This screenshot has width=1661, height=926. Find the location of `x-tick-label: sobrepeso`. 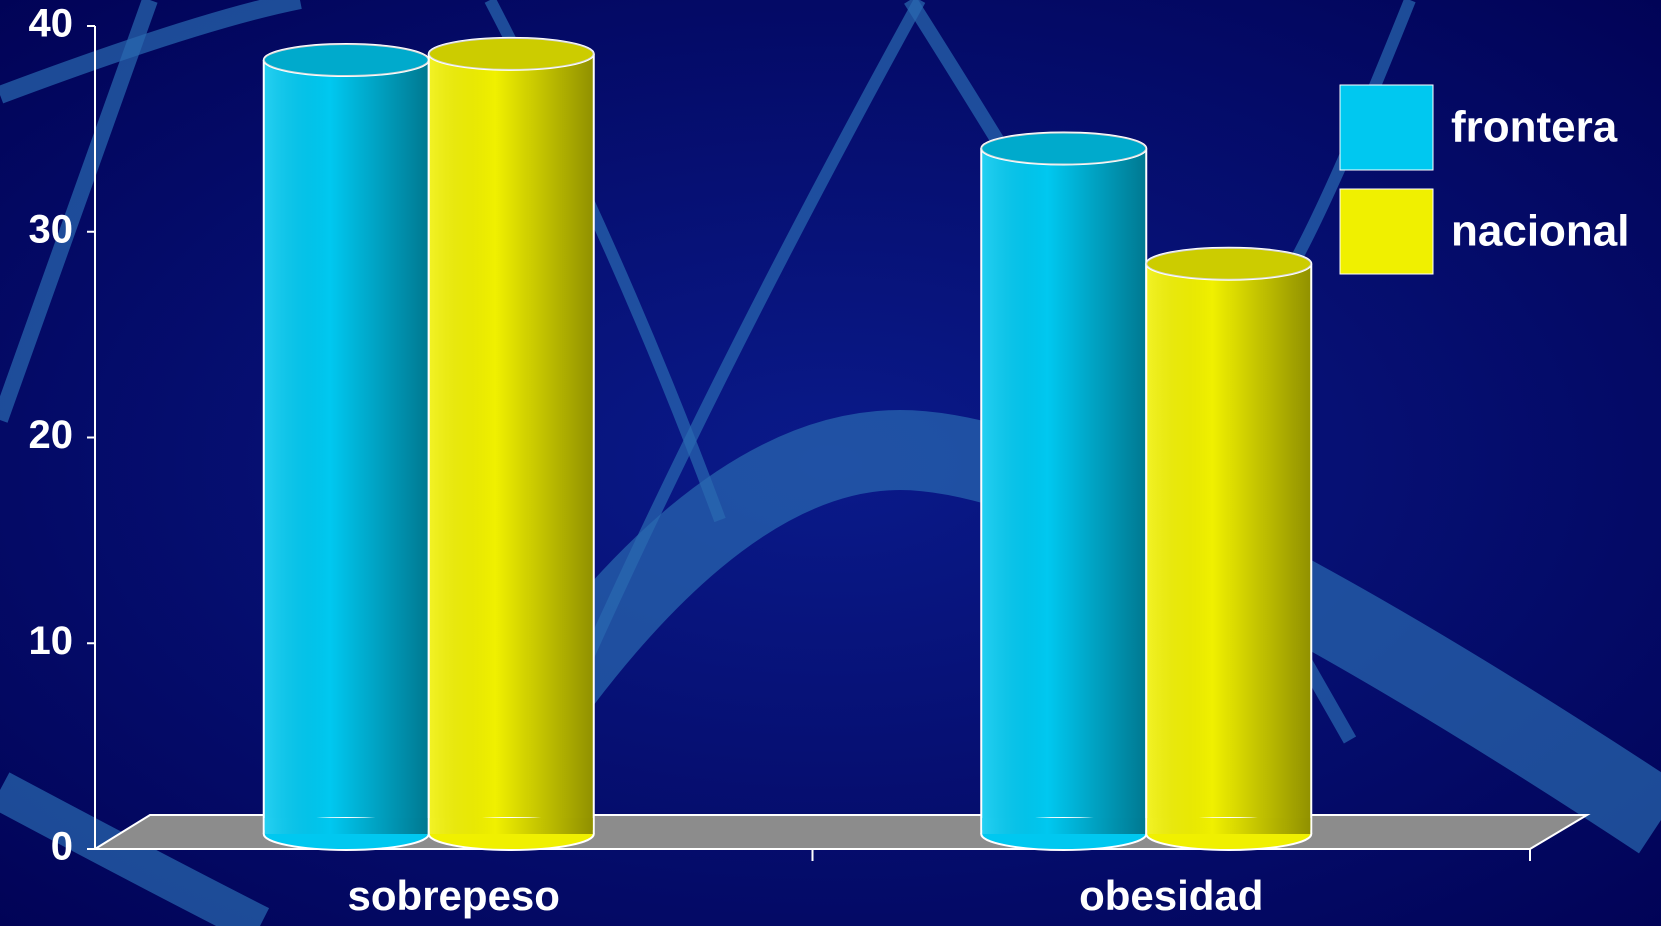

x-tick-label: sobrepeso is located at coordinates (454, 895).